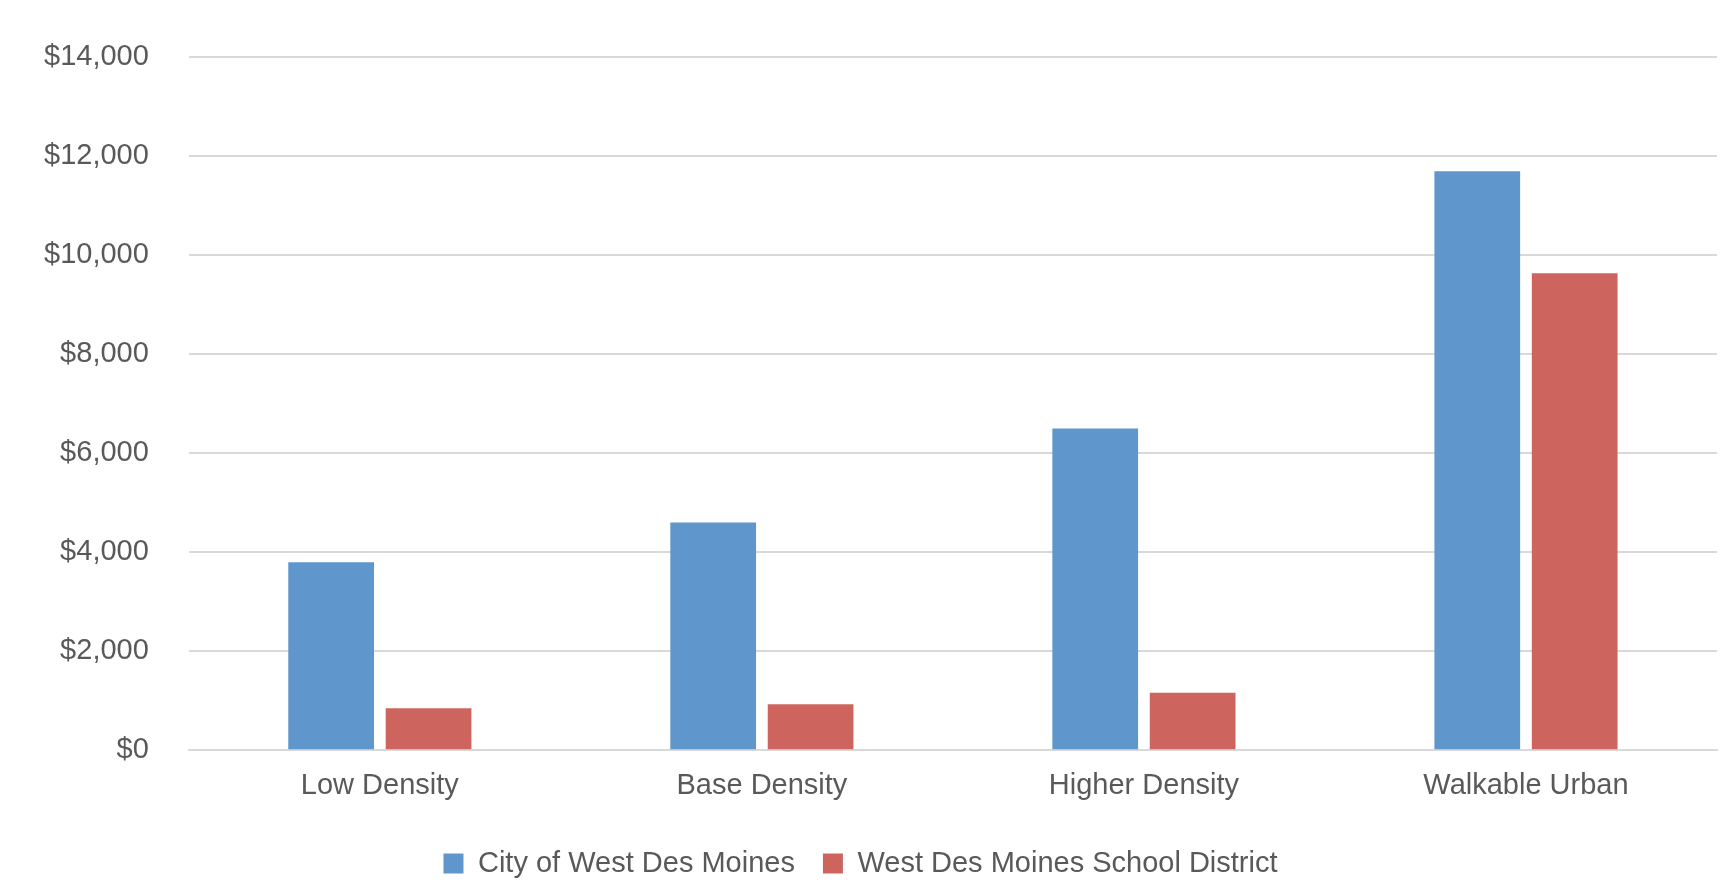  What do you see at coordinates (762, 783) in the screenshot?
I see `x-tick-label: Base Density` at bounding box center [762, 783].